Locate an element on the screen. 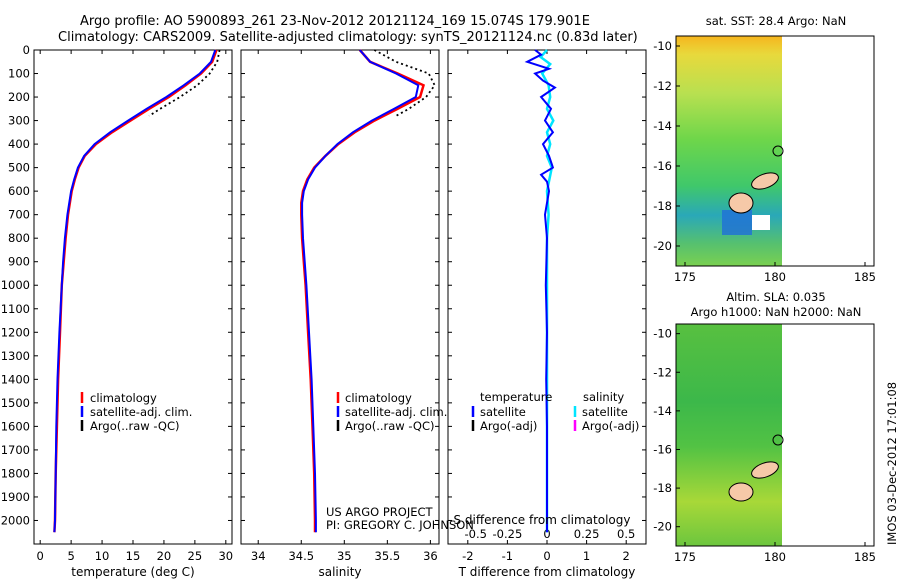 Image resolution: width=900 pixels, height=580 pixels. sla-map is located at coordinates (775, 435).